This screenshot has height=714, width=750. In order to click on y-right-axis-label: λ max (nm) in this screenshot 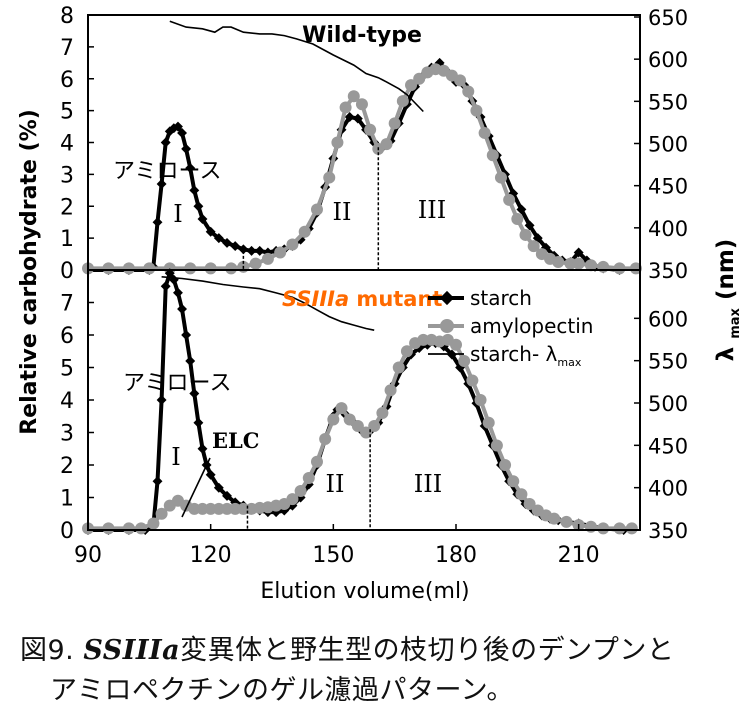, I will do `click(728, 300)`.